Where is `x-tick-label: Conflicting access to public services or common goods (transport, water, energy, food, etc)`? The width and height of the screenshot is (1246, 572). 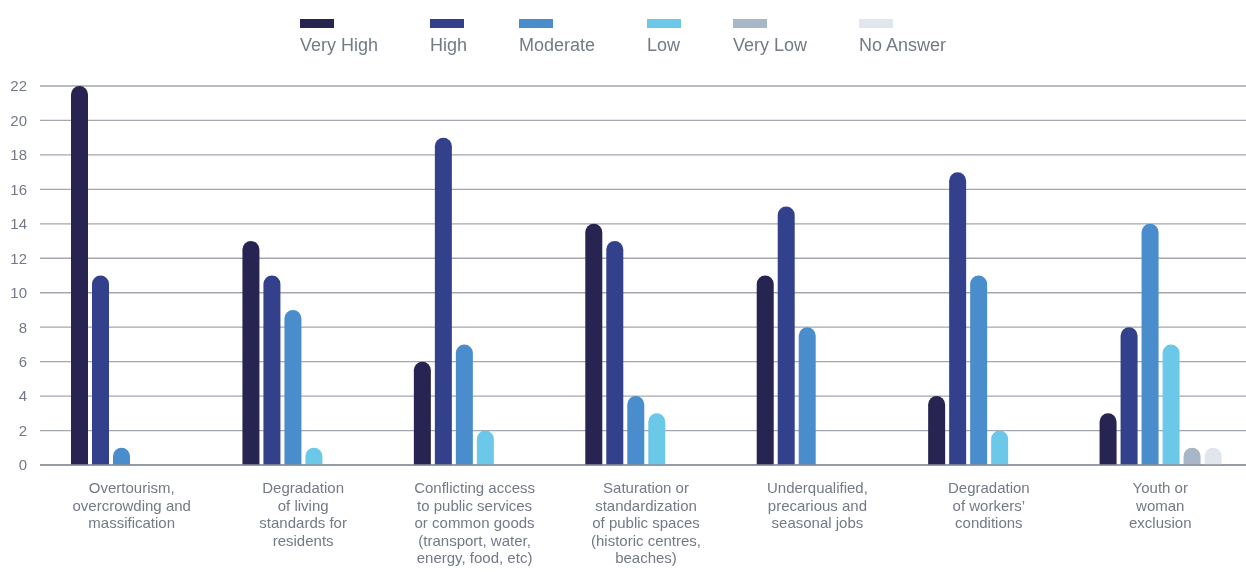
x-tick-label: Conflicting access to public services or common goods (transport, water, energy, food, etc) is located at coordinates (475, 522).